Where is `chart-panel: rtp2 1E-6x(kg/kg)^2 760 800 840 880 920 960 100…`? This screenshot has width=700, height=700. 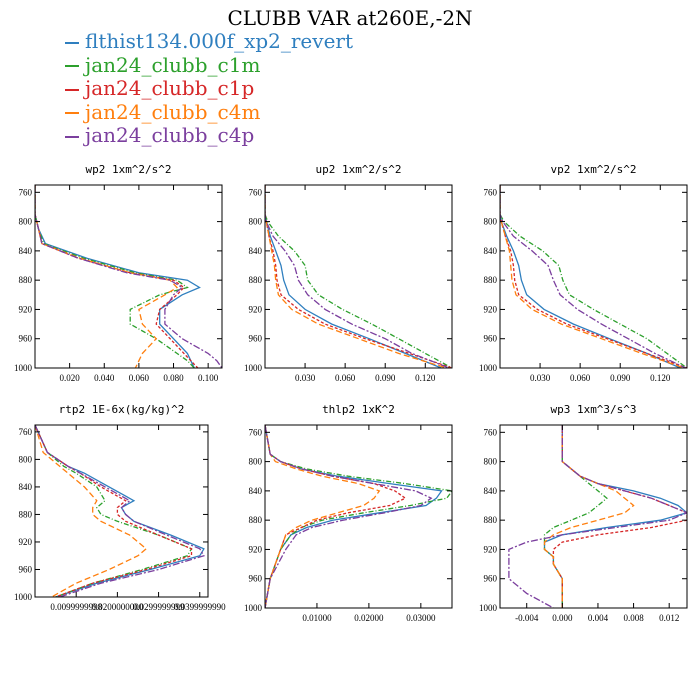 chart-panel: rtp2 1E-6x(kg/kg)^2 760 800 840 880 920 960 100… is located at coordinates (120, 507).